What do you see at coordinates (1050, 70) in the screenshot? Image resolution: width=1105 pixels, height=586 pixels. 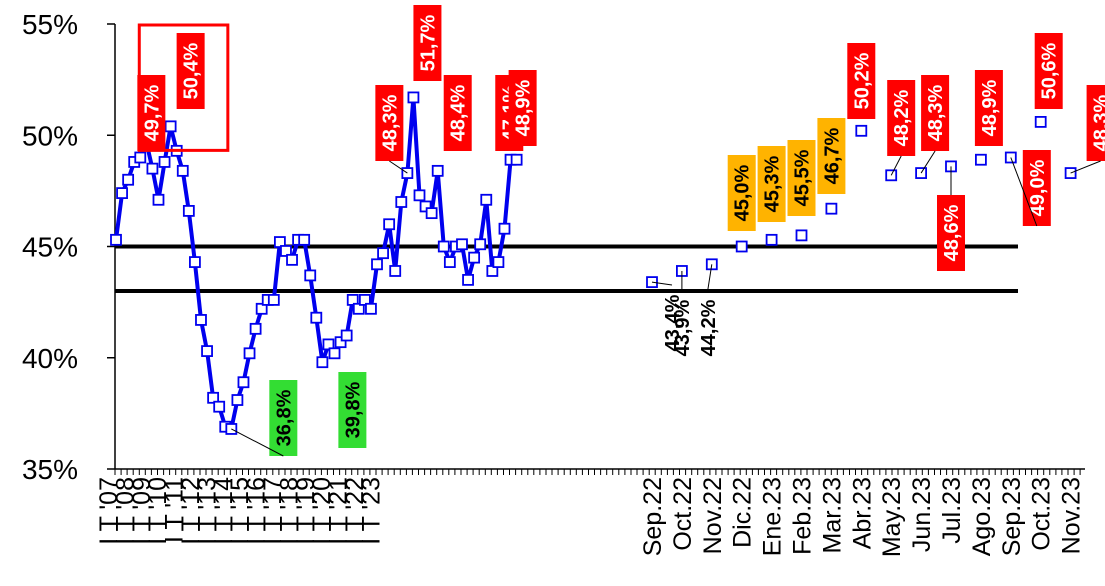 I see `data-label: 50,6%` at bounding box center [1050, 70].